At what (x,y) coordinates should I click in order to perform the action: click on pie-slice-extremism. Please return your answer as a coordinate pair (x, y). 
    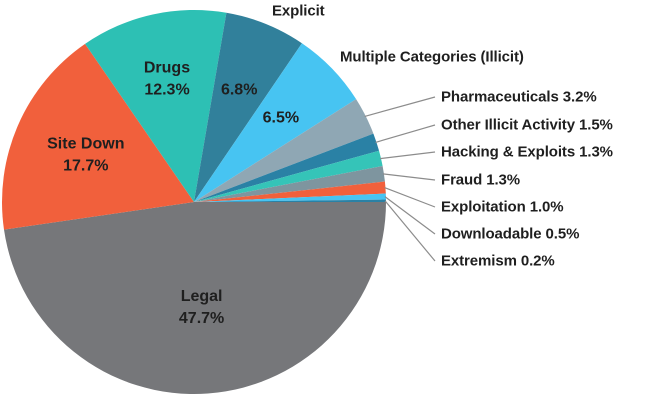
    Looking at the image, I should click on (290, 200).